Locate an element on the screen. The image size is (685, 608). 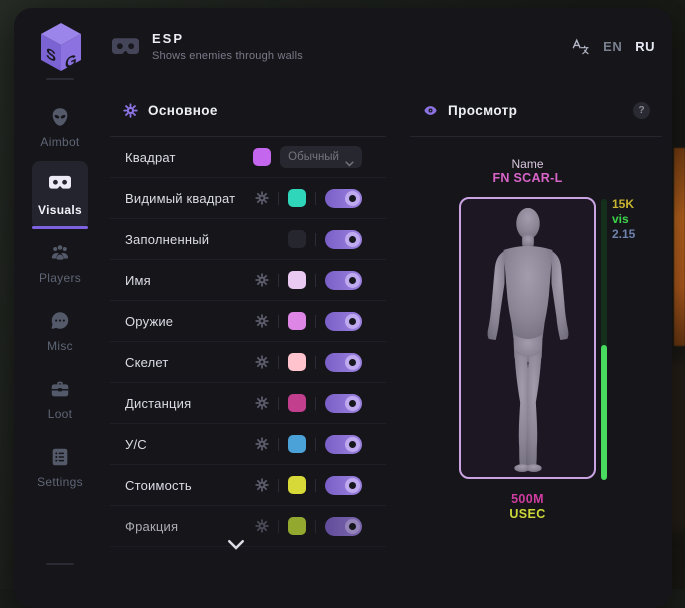
setting-label: Заполненный is located at coordinates (206, 239).